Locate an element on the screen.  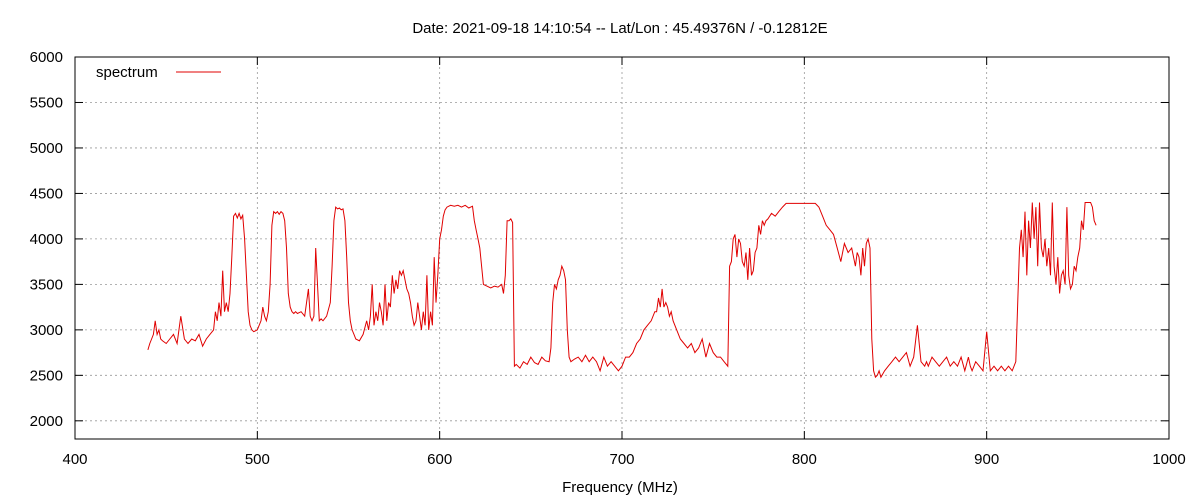
x-tick-label: 500 is located at coordinates (257, 459).